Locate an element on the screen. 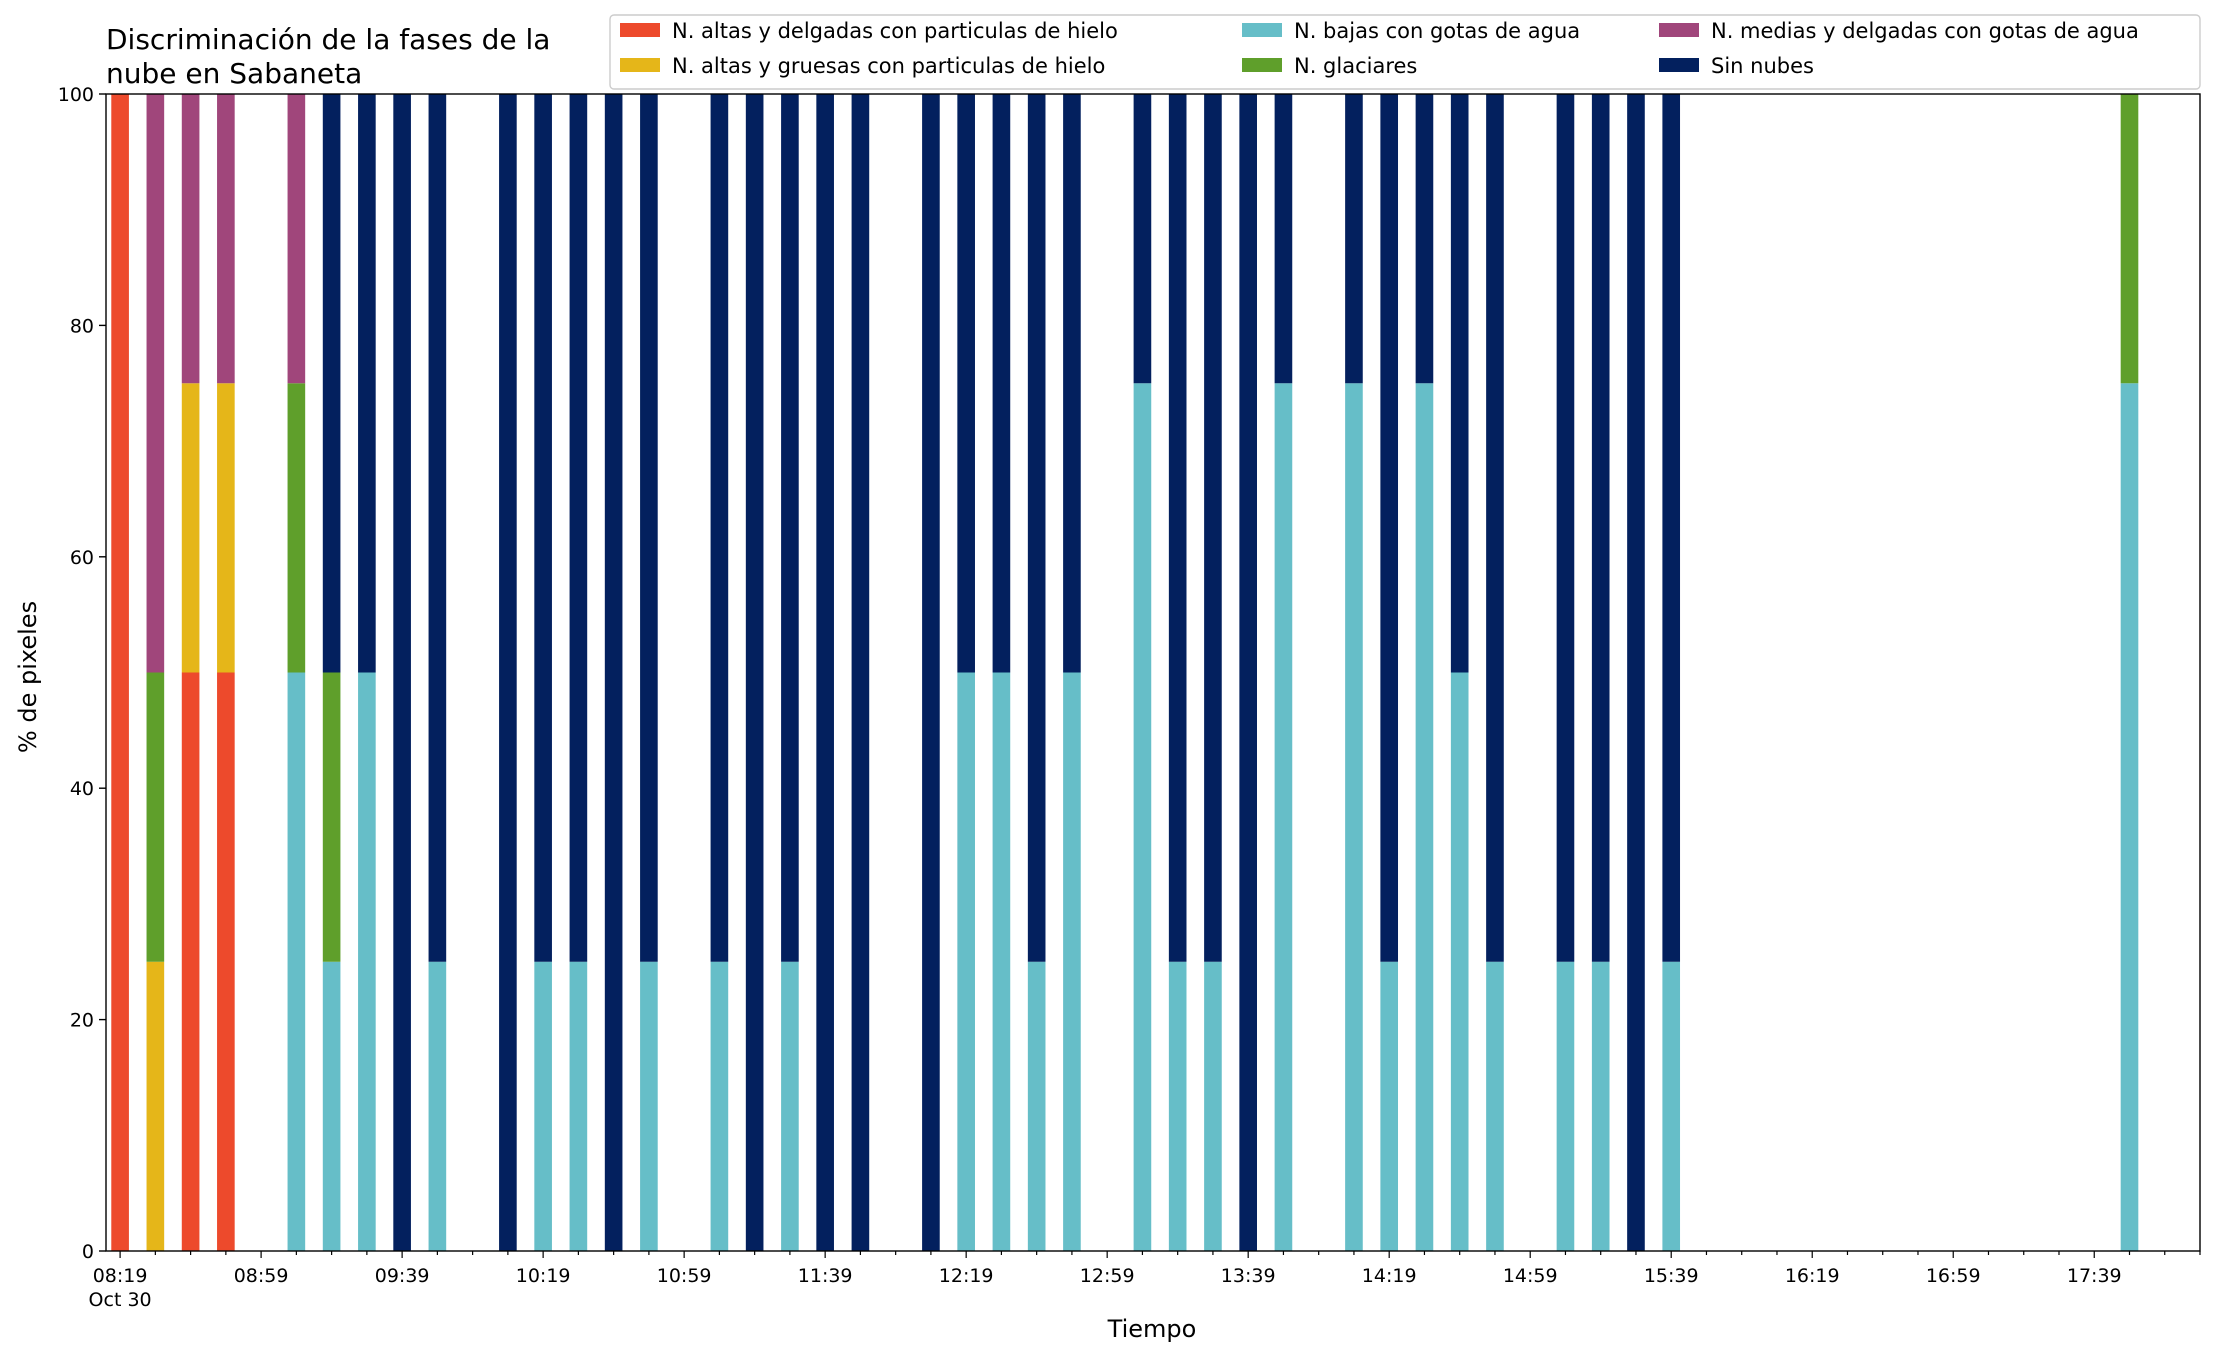 This screenshot has width=2216, height=1355. legend-frame is located at coordinates (1405, 52).